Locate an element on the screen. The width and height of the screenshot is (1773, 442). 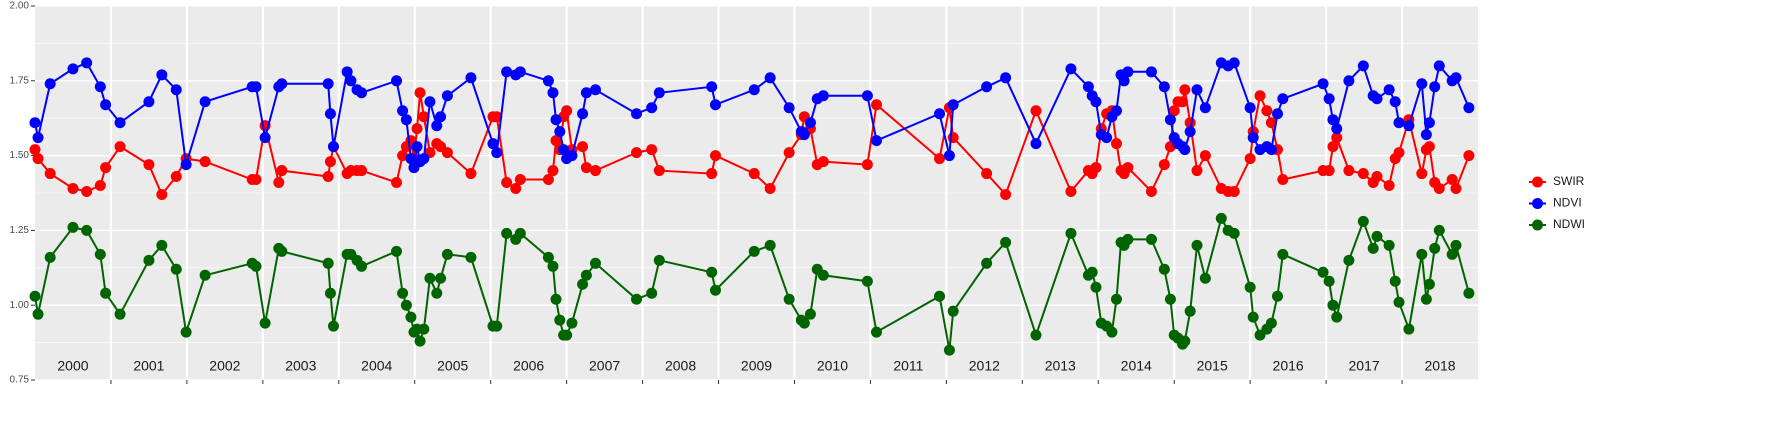
legend-label: NDWI is located at coordinates (1569, 224).